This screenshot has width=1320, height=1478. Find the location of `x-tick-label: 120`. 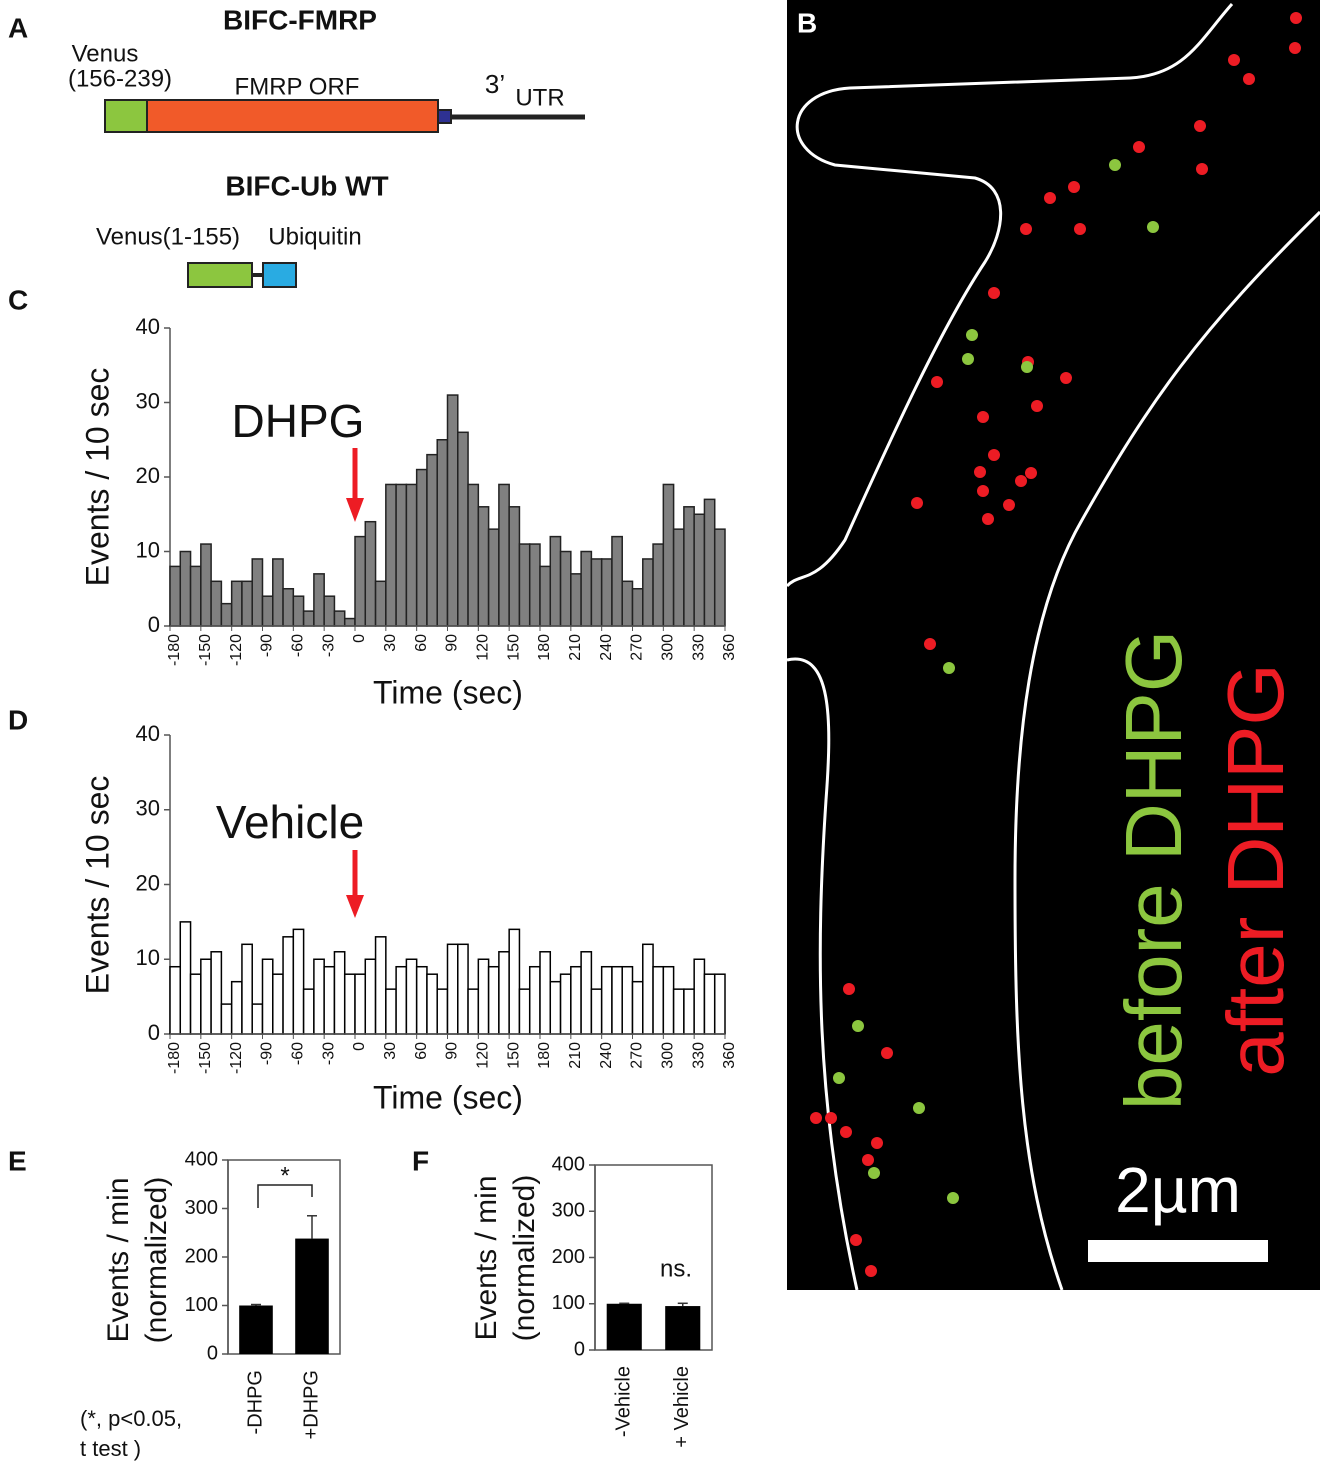

x-tick-label: 120 is located at coordinates (483, 1055).